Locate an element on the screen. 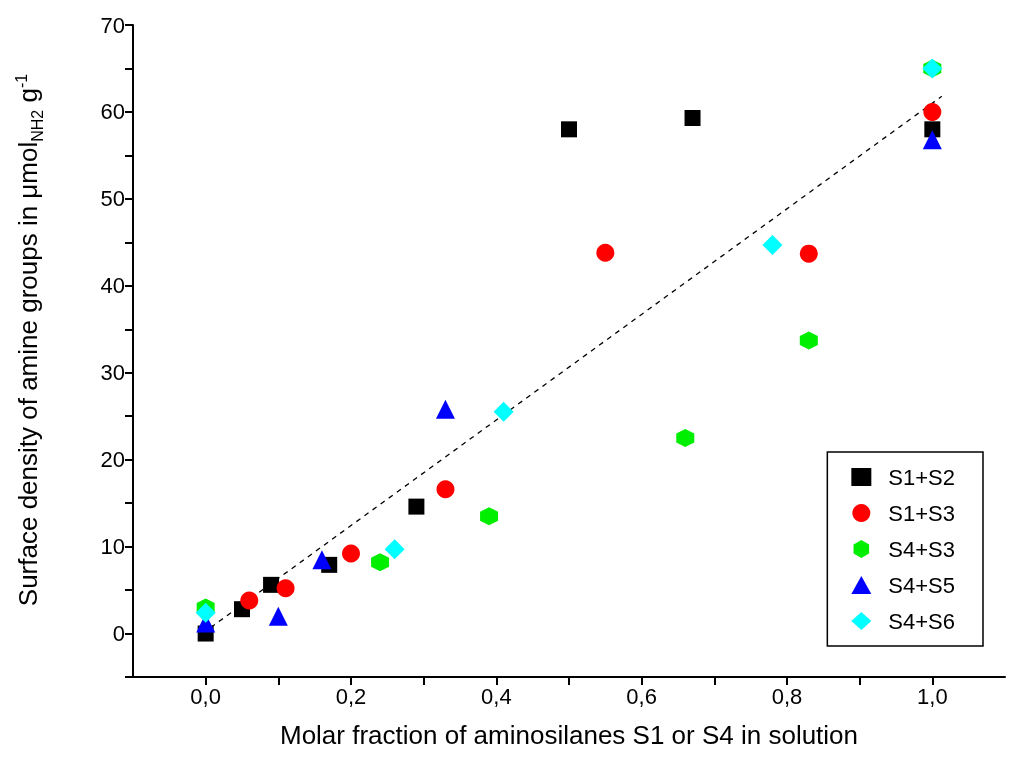 Image resolution: width=1013 pixels, height=774 pixels. legend-label: S1+S3 is located at coordinates (922, 513).